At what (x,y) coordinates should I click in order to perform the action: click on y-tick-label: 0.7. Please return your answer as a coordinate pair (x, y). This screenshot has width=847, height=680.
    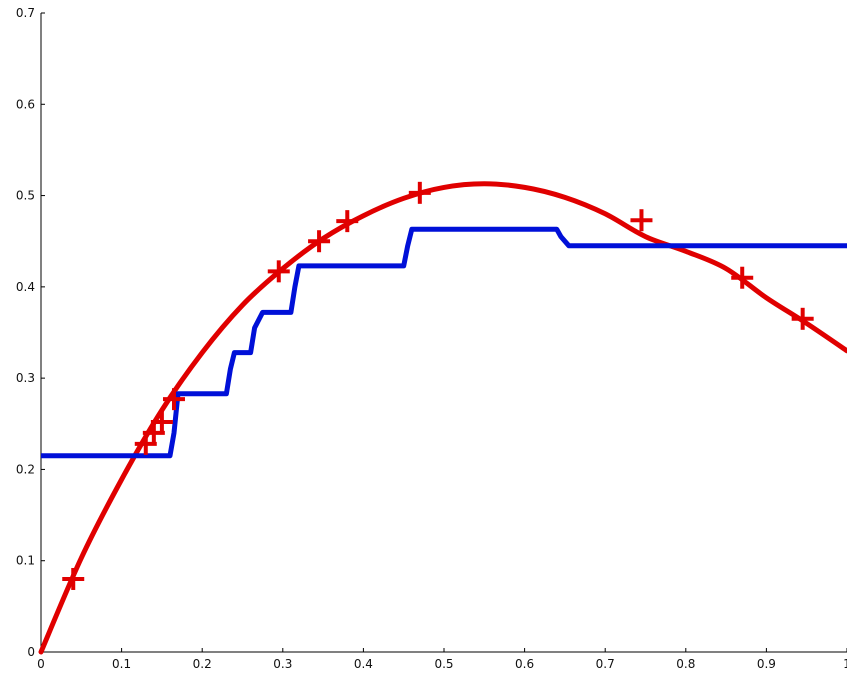
    Looking at the image, I should click on (25, 13).